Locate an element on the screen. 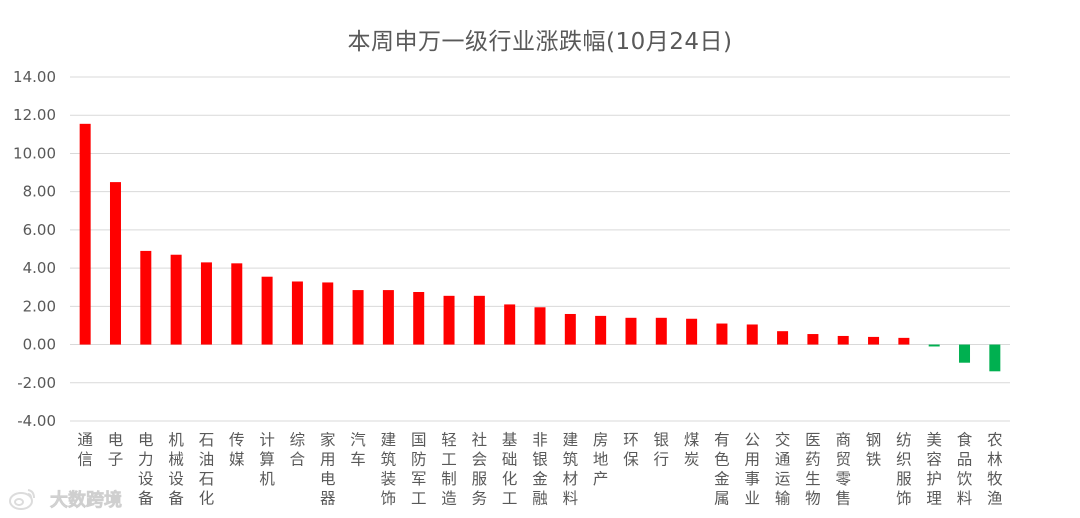 The image size is (1080, 518). y-tick-label: 6.00 is located at coordinates (39, 230).